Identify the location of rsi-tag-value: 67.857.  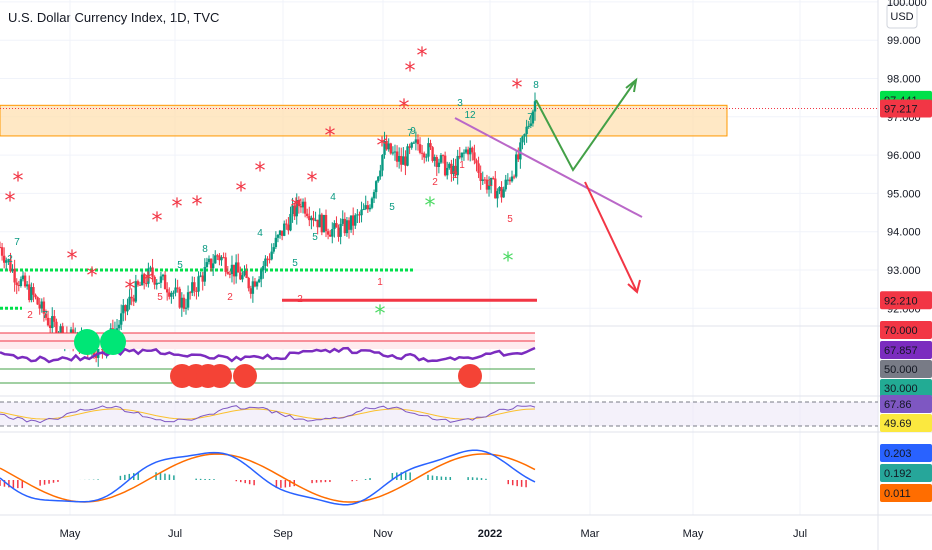
(901, 351).